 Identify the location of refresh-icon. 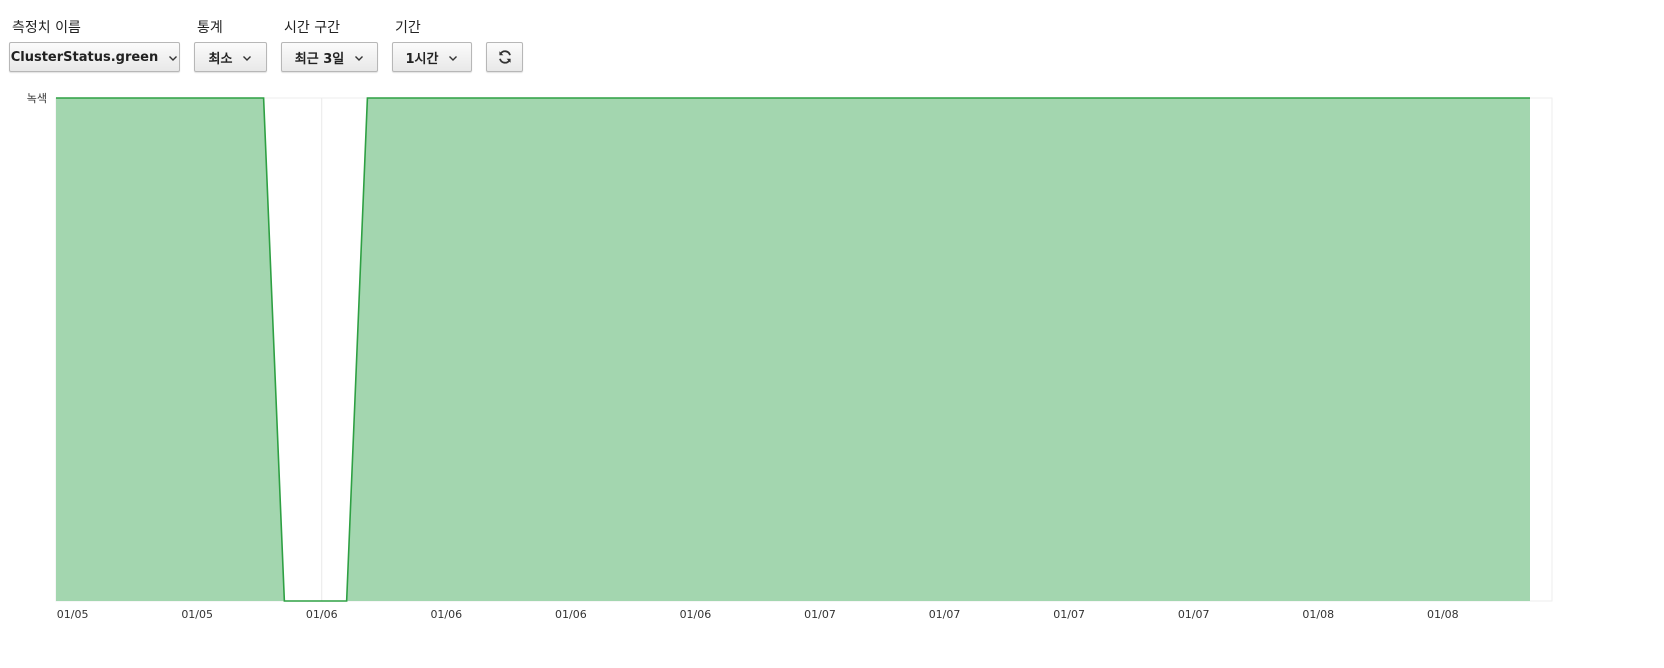
(505, 57).